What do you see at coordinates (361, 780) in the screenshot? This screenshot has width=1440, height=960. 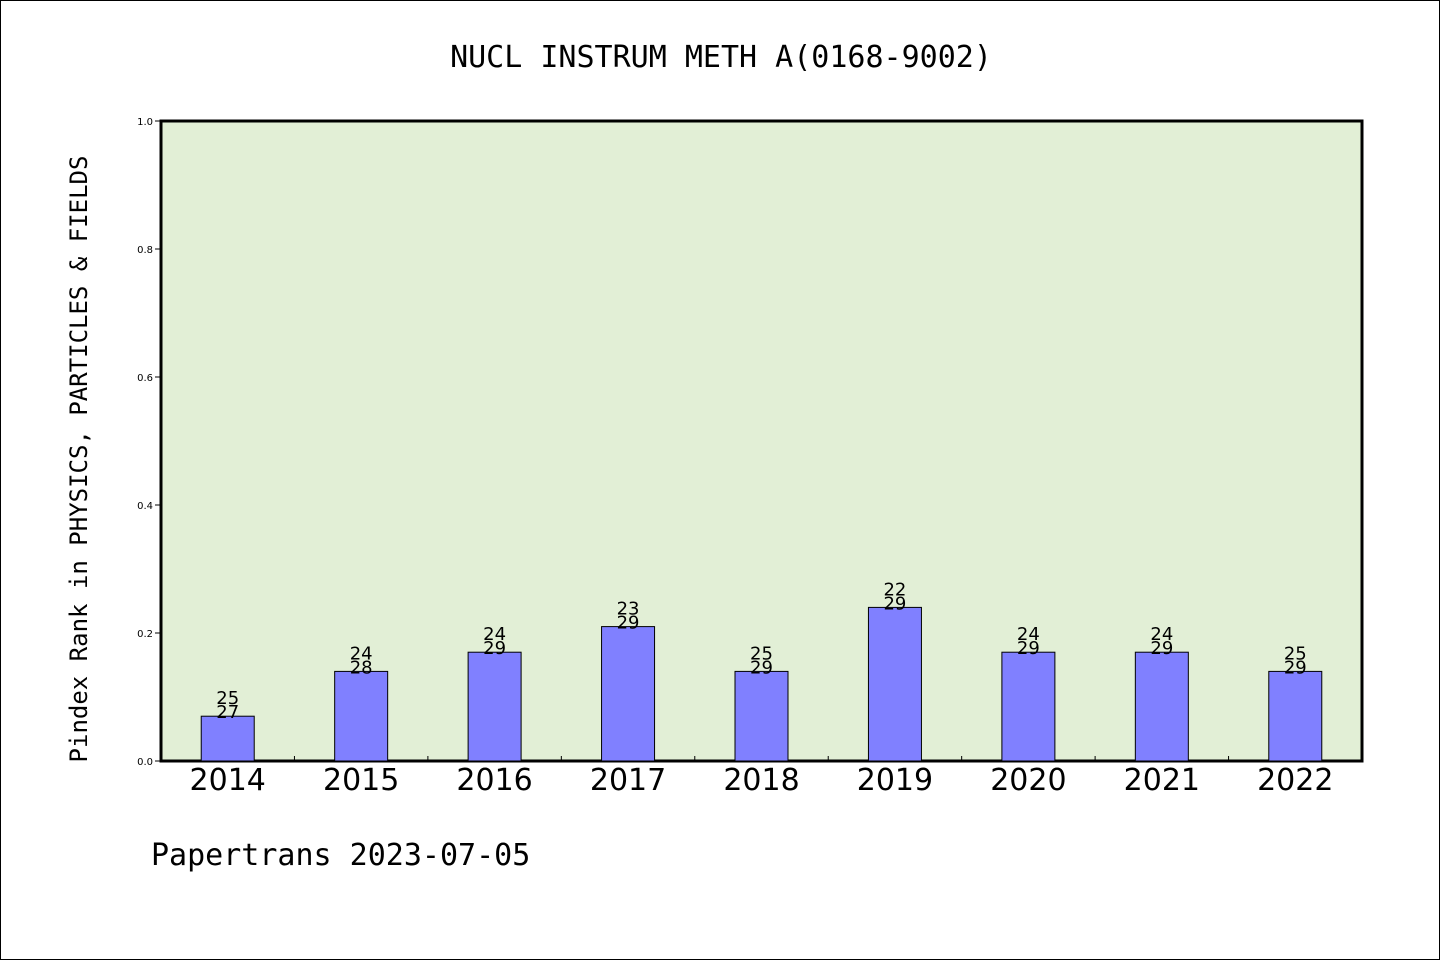 I see `x-tick-label: 2015` at bounding box center [361, 780].